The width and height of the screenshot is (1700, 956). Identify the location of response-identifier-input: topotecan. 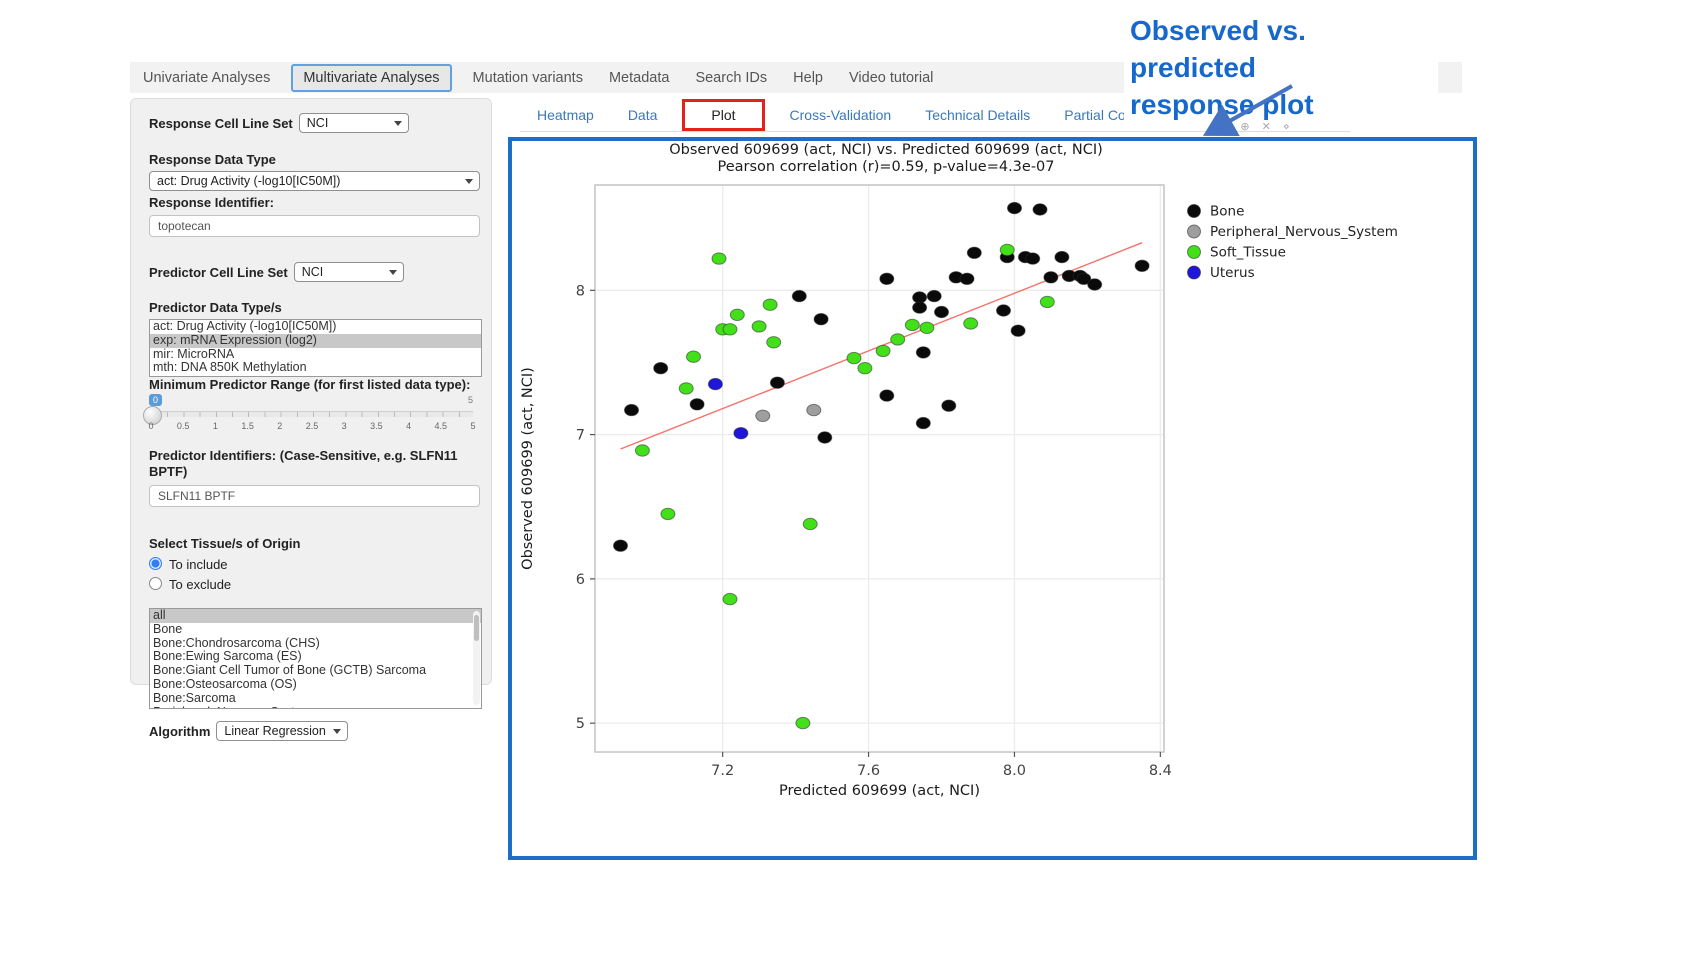
(314, 226).